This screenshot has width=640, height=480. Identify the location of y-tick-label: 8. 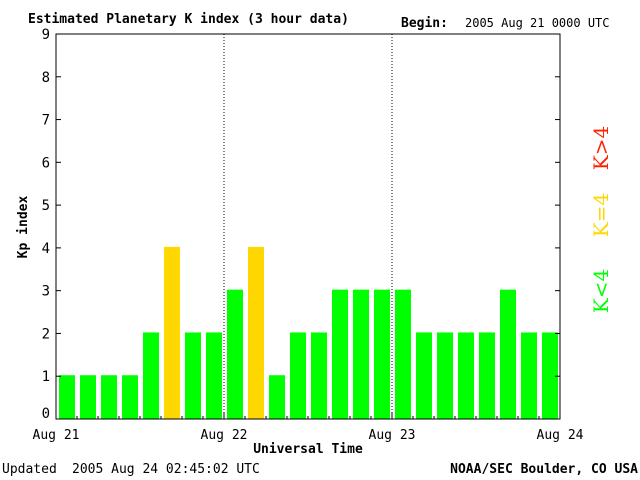
(46, 78).